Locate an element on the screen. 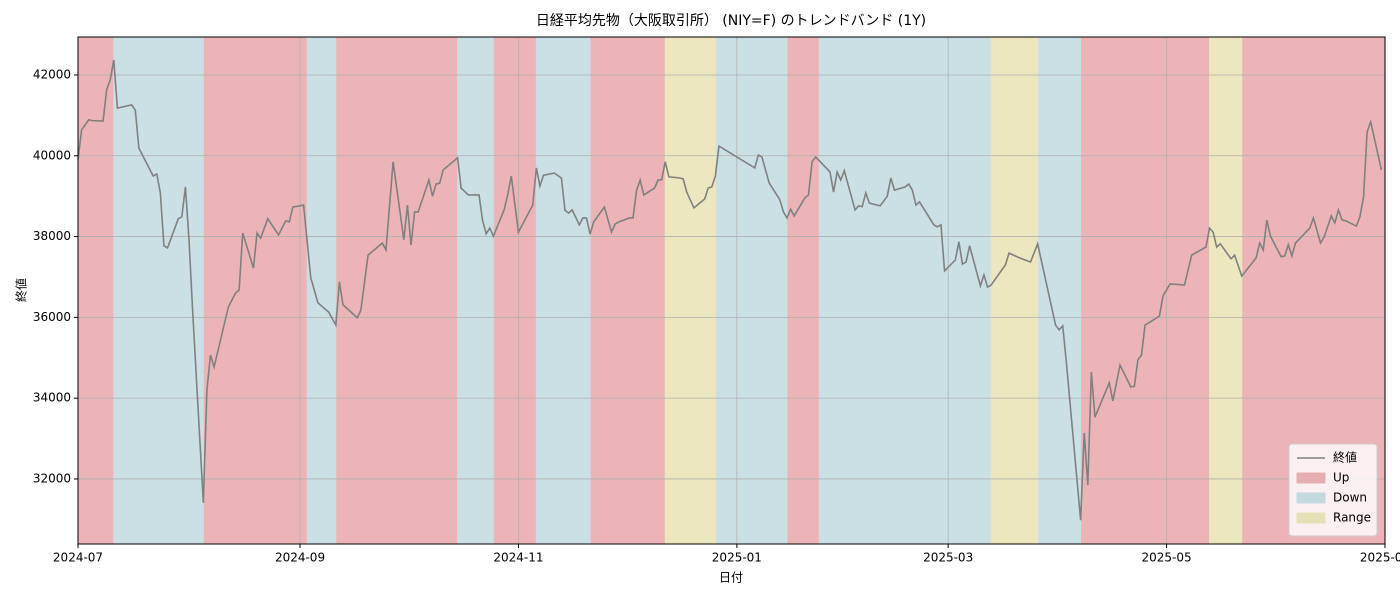 The image size is (1400, 600). x-tick-label: 2025-05 is located at coordinates (1166, 558).